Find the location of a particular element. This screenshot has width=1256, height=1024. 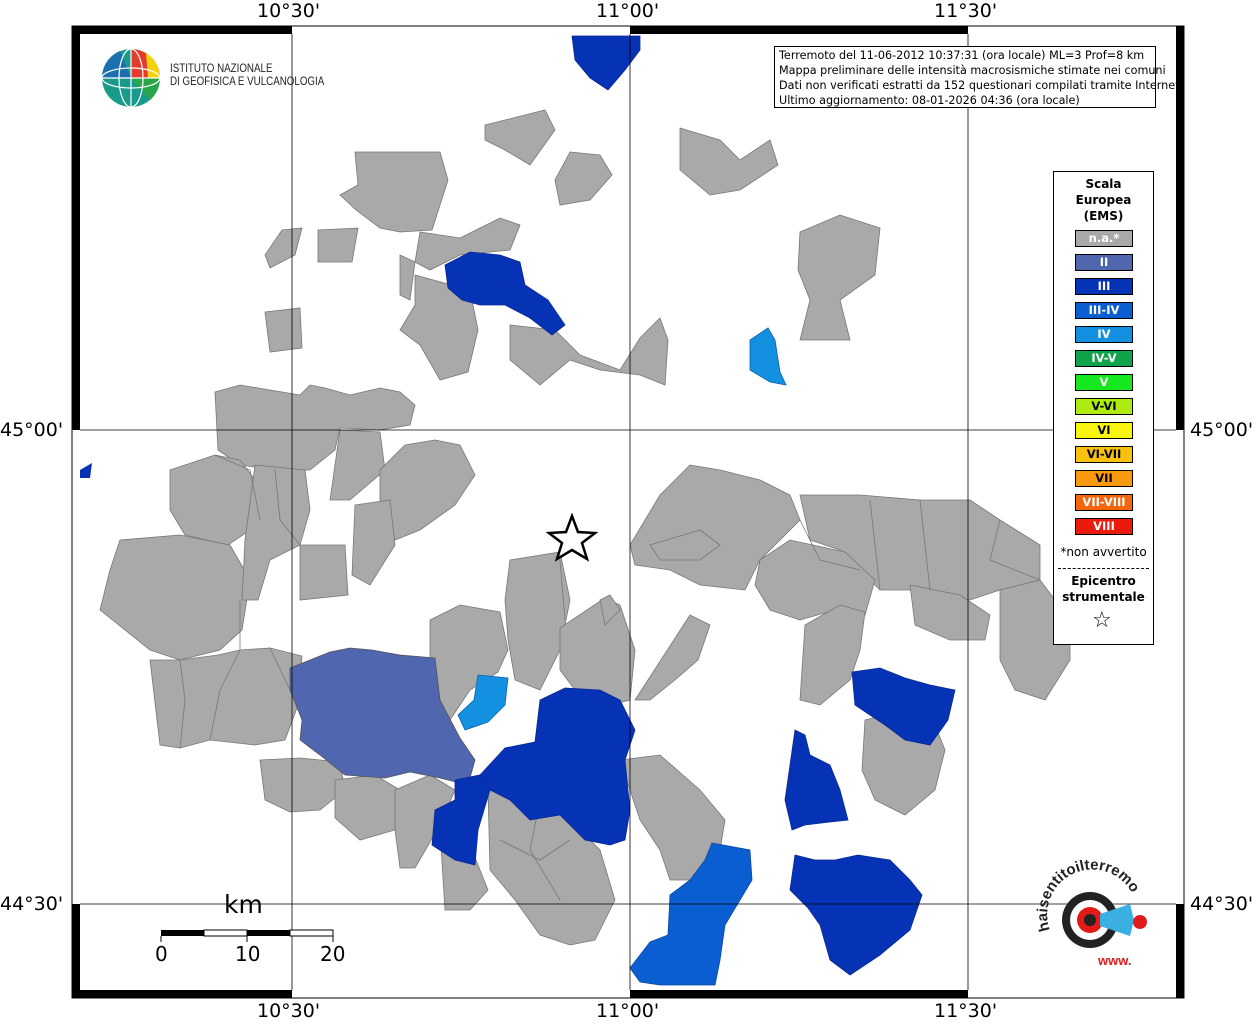

scale-label-20: 20 is located at coordinates (333, 954).